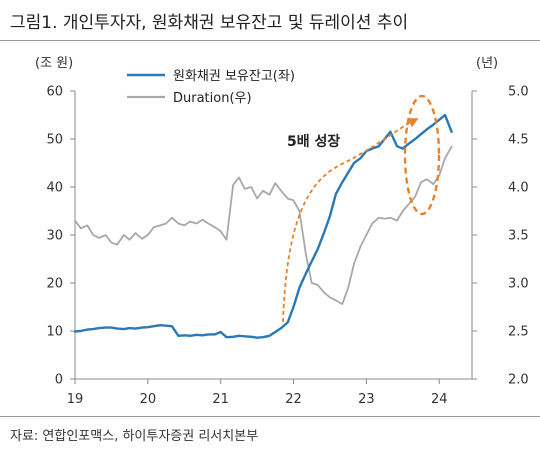  What do you see at coordinates (518, 332) in the screenshot?
I see `right-tick-label: 2.5` at bounding box center [518, 332].